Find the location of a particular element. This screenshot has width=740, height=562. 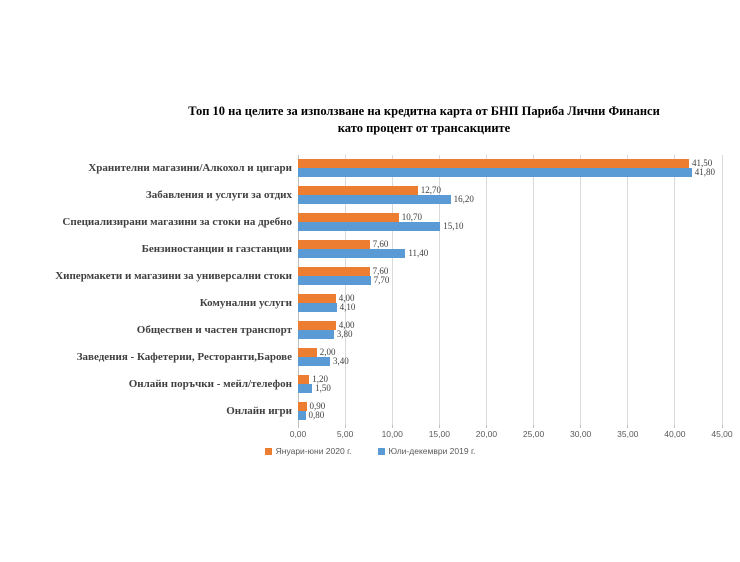

value-label: 3,40 is located at coordinates (341, 361).